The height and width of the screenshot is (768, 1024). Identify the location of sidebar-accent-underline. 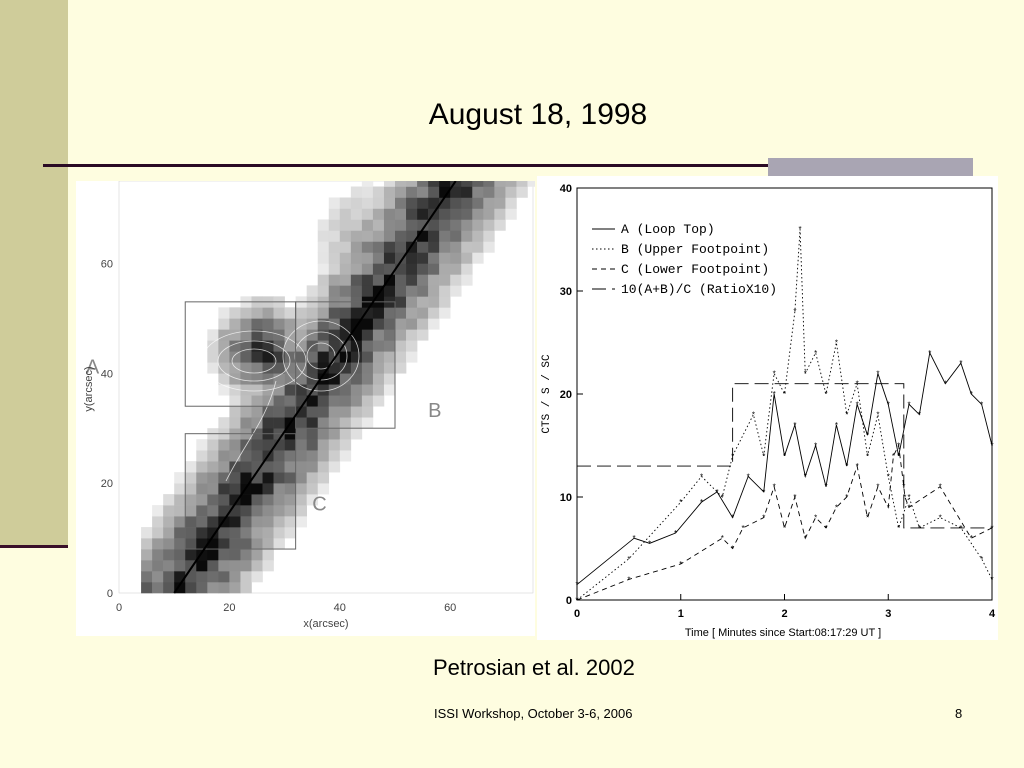
(34, 546).